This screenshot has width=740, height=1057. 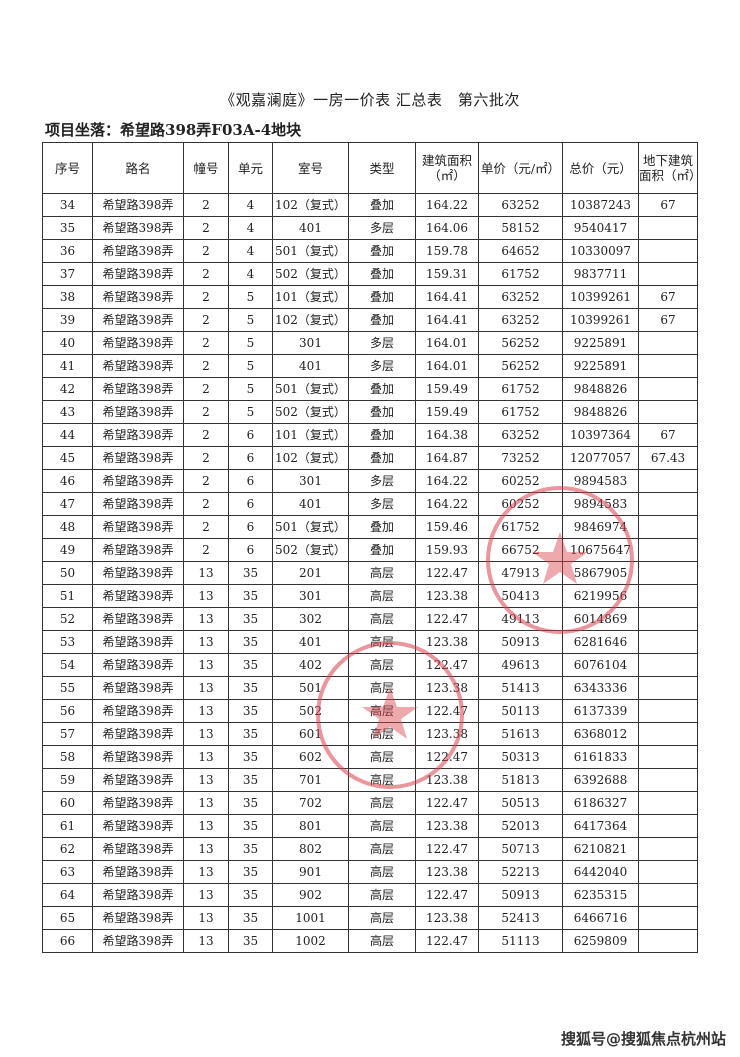 I want to click on cell-area: 164.22, so click(x=447, y=504).